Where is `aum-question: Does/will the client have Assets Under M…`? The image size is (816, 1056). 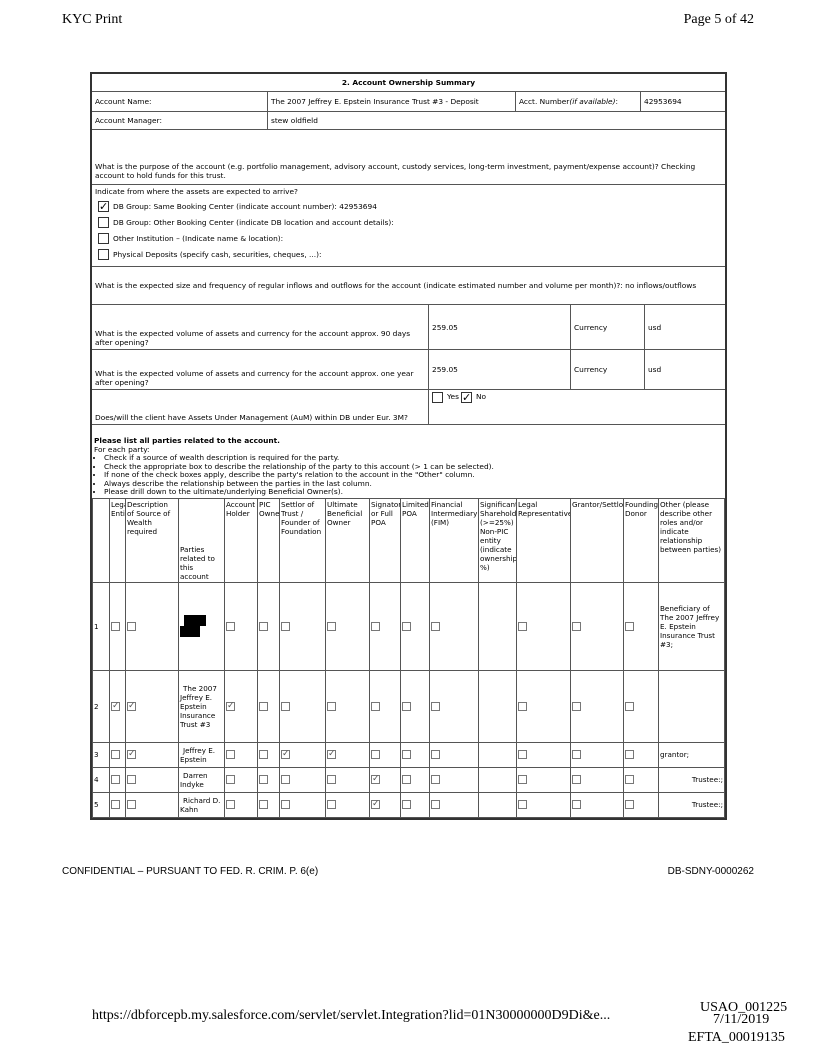 aum-question: Does/will the client have Assets Under M… is located at coordinates (260, 407).